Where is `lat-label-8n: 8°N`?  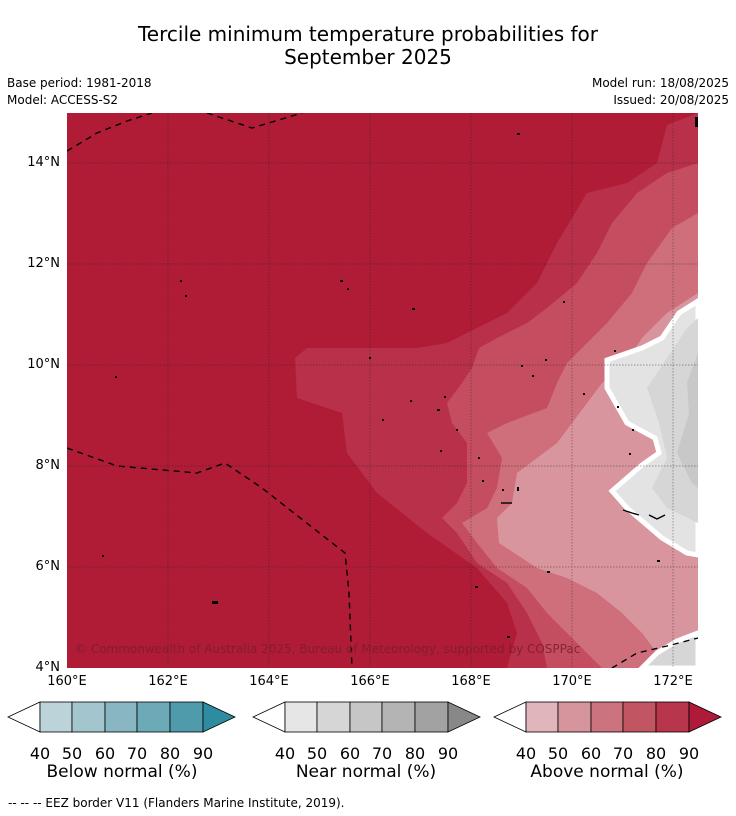 lat-label-8n: 8°N is located at coordinates (48, 465).